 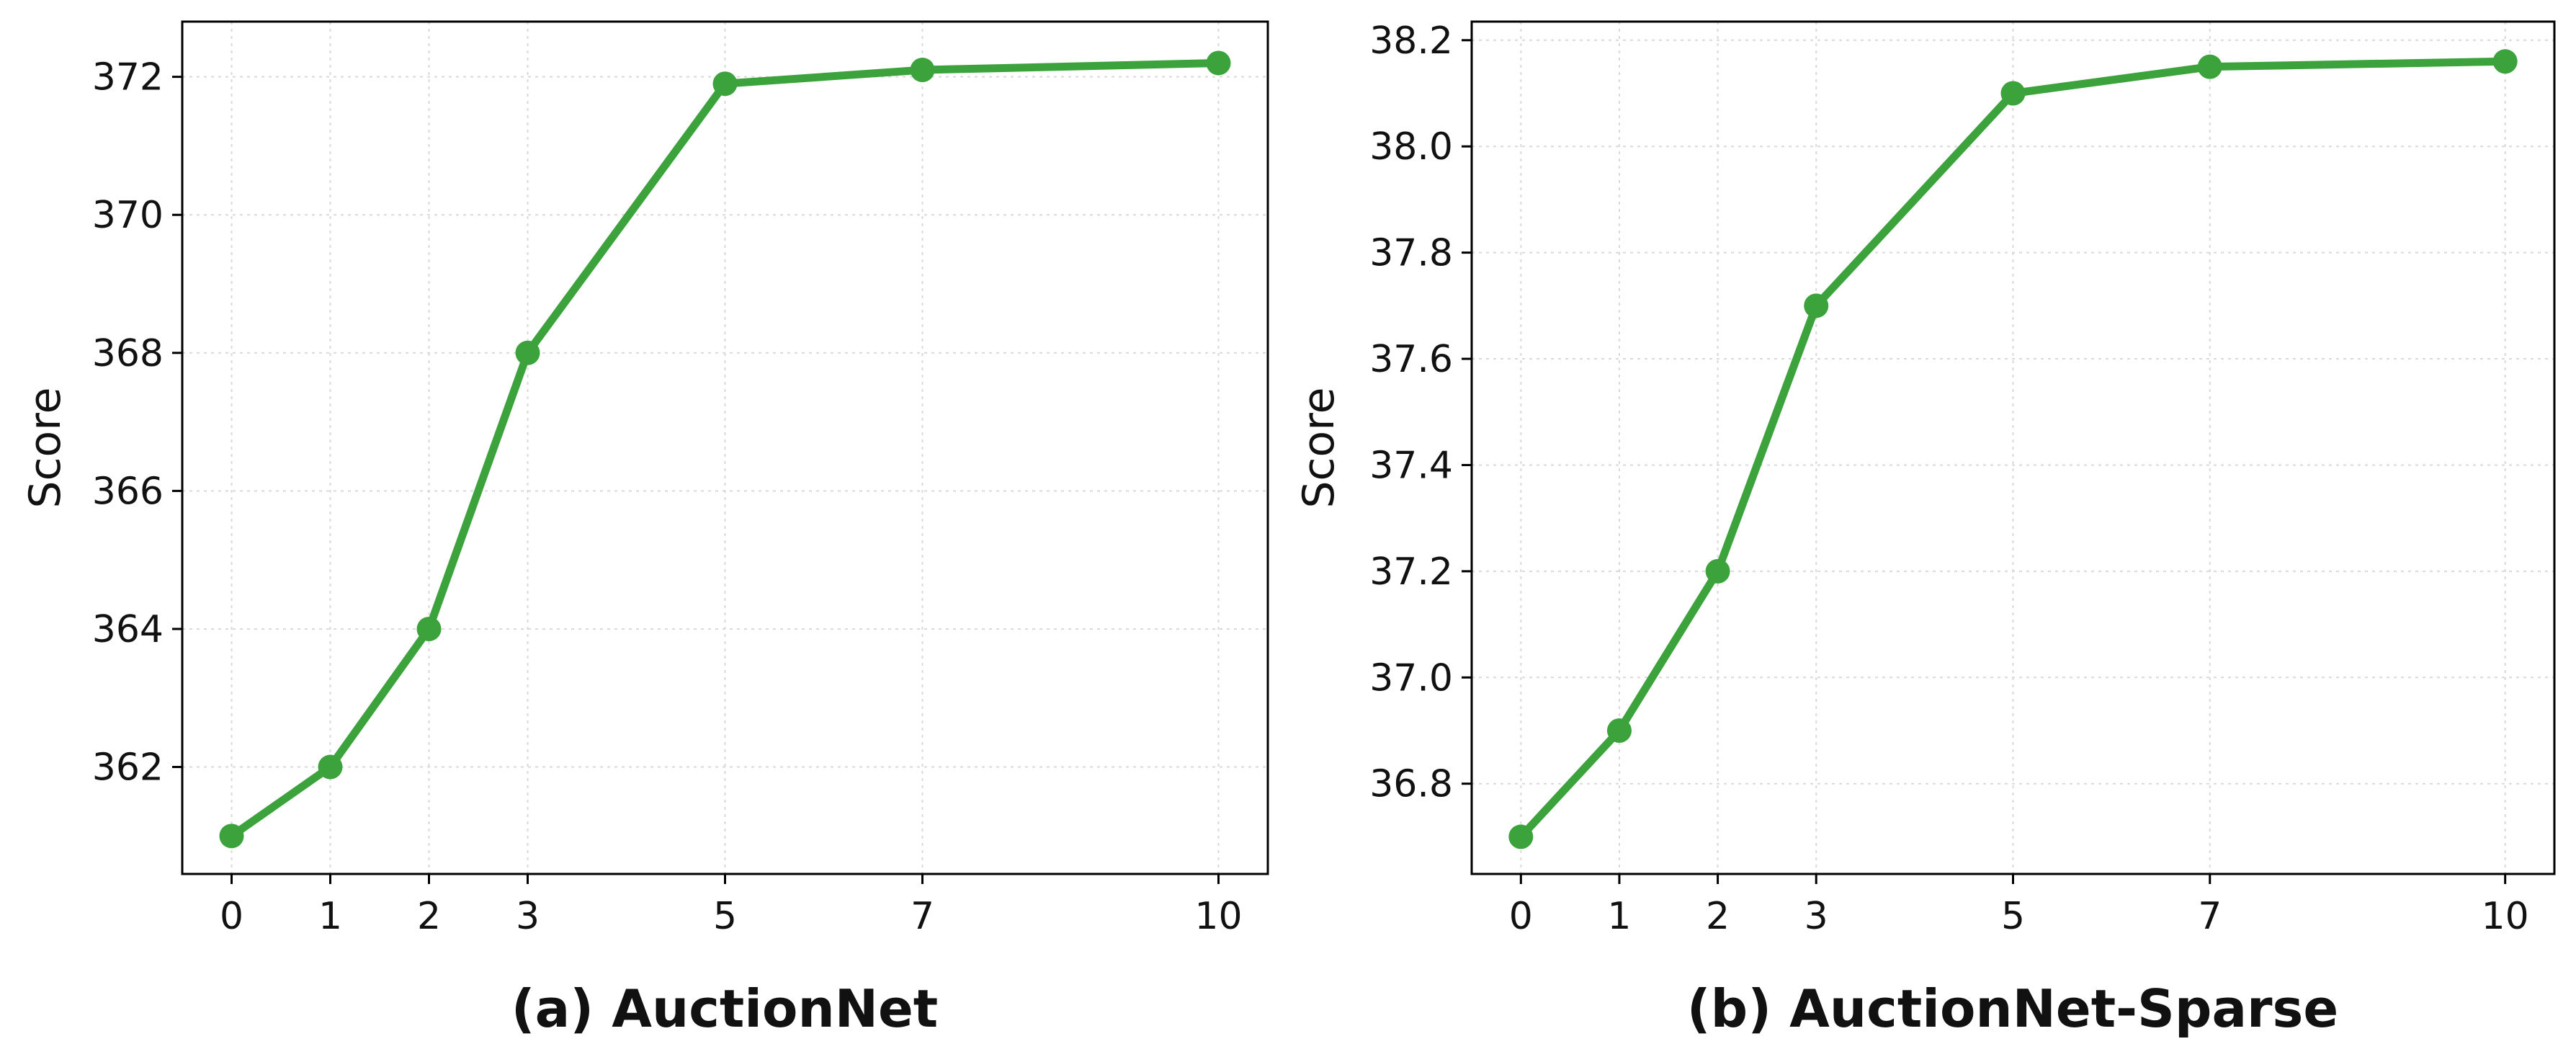 I want to click on y-tick-label: 37.6, so click(x=1411, y=360).